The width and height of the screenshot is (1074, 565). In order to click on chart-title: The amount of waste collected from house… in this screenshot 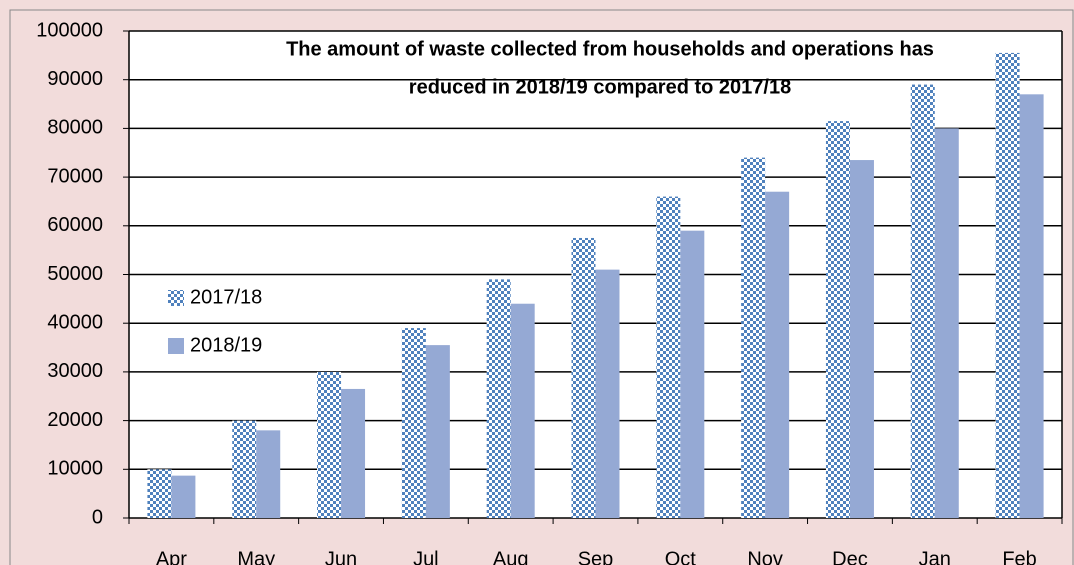, I will do `click(610, 49)`.